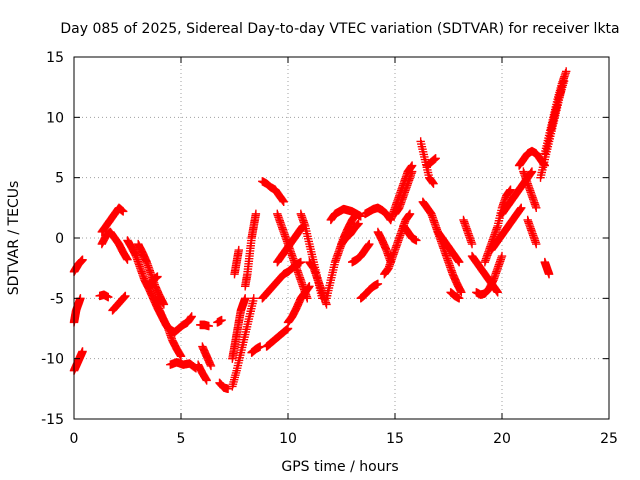 The height and width of the screenshot is (480, 640). What do you see at coordinates (52, 360) in the screenshot?
I see `y-tick-label: -10` at bounding box center [52, 360].